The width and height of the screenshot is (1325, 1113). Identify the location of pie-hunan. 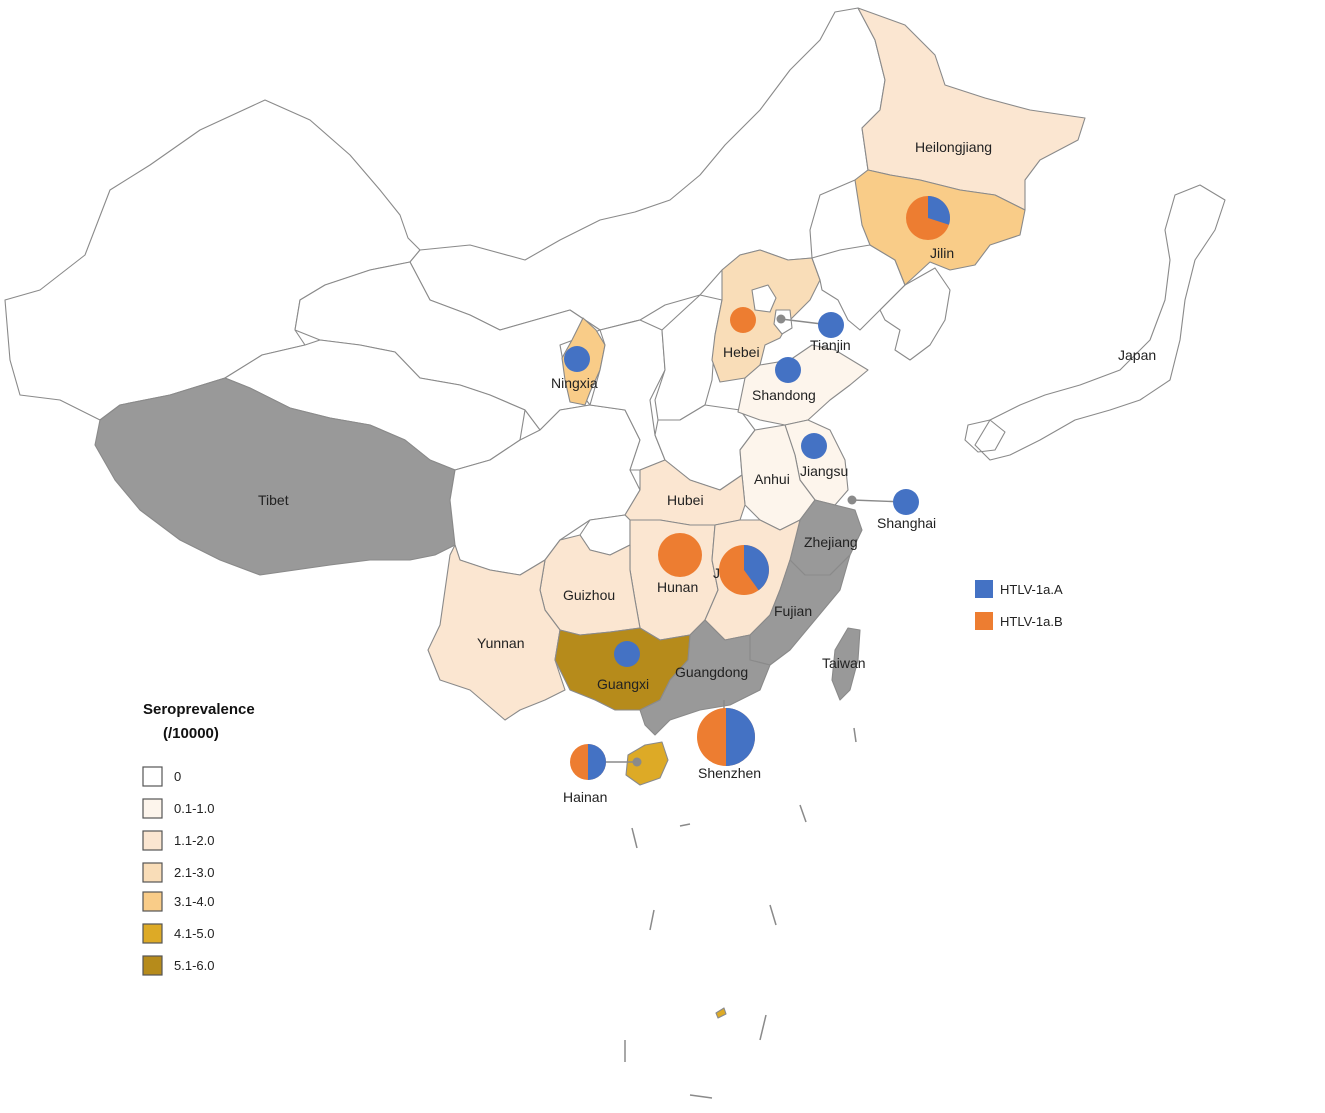
(680, 555).